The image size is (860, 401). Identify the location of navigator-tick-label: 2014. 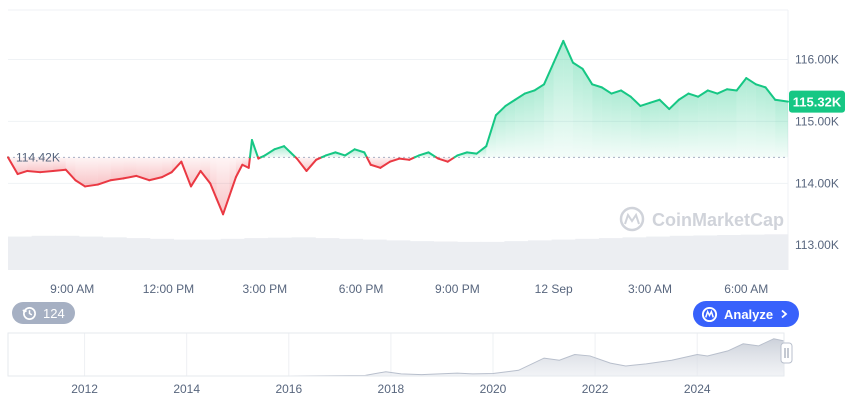
(186, 389).